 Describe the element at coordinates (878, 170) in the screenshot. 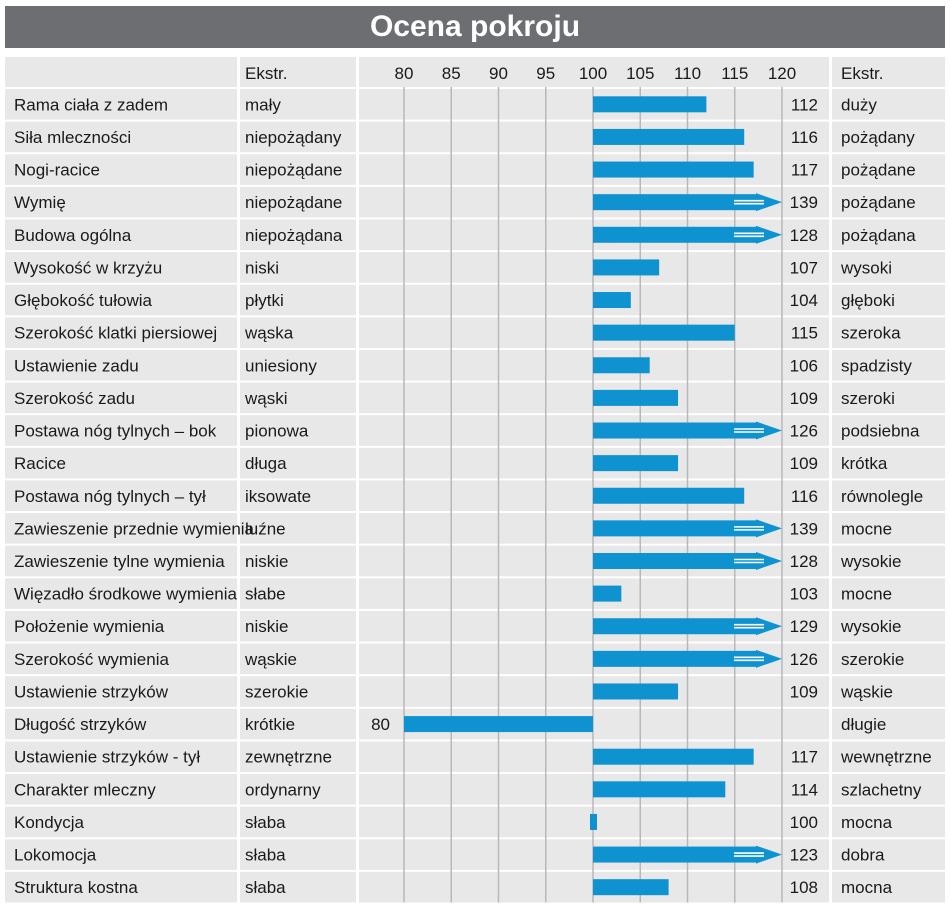

I see `row-high-extreme: pożądane` at that location.